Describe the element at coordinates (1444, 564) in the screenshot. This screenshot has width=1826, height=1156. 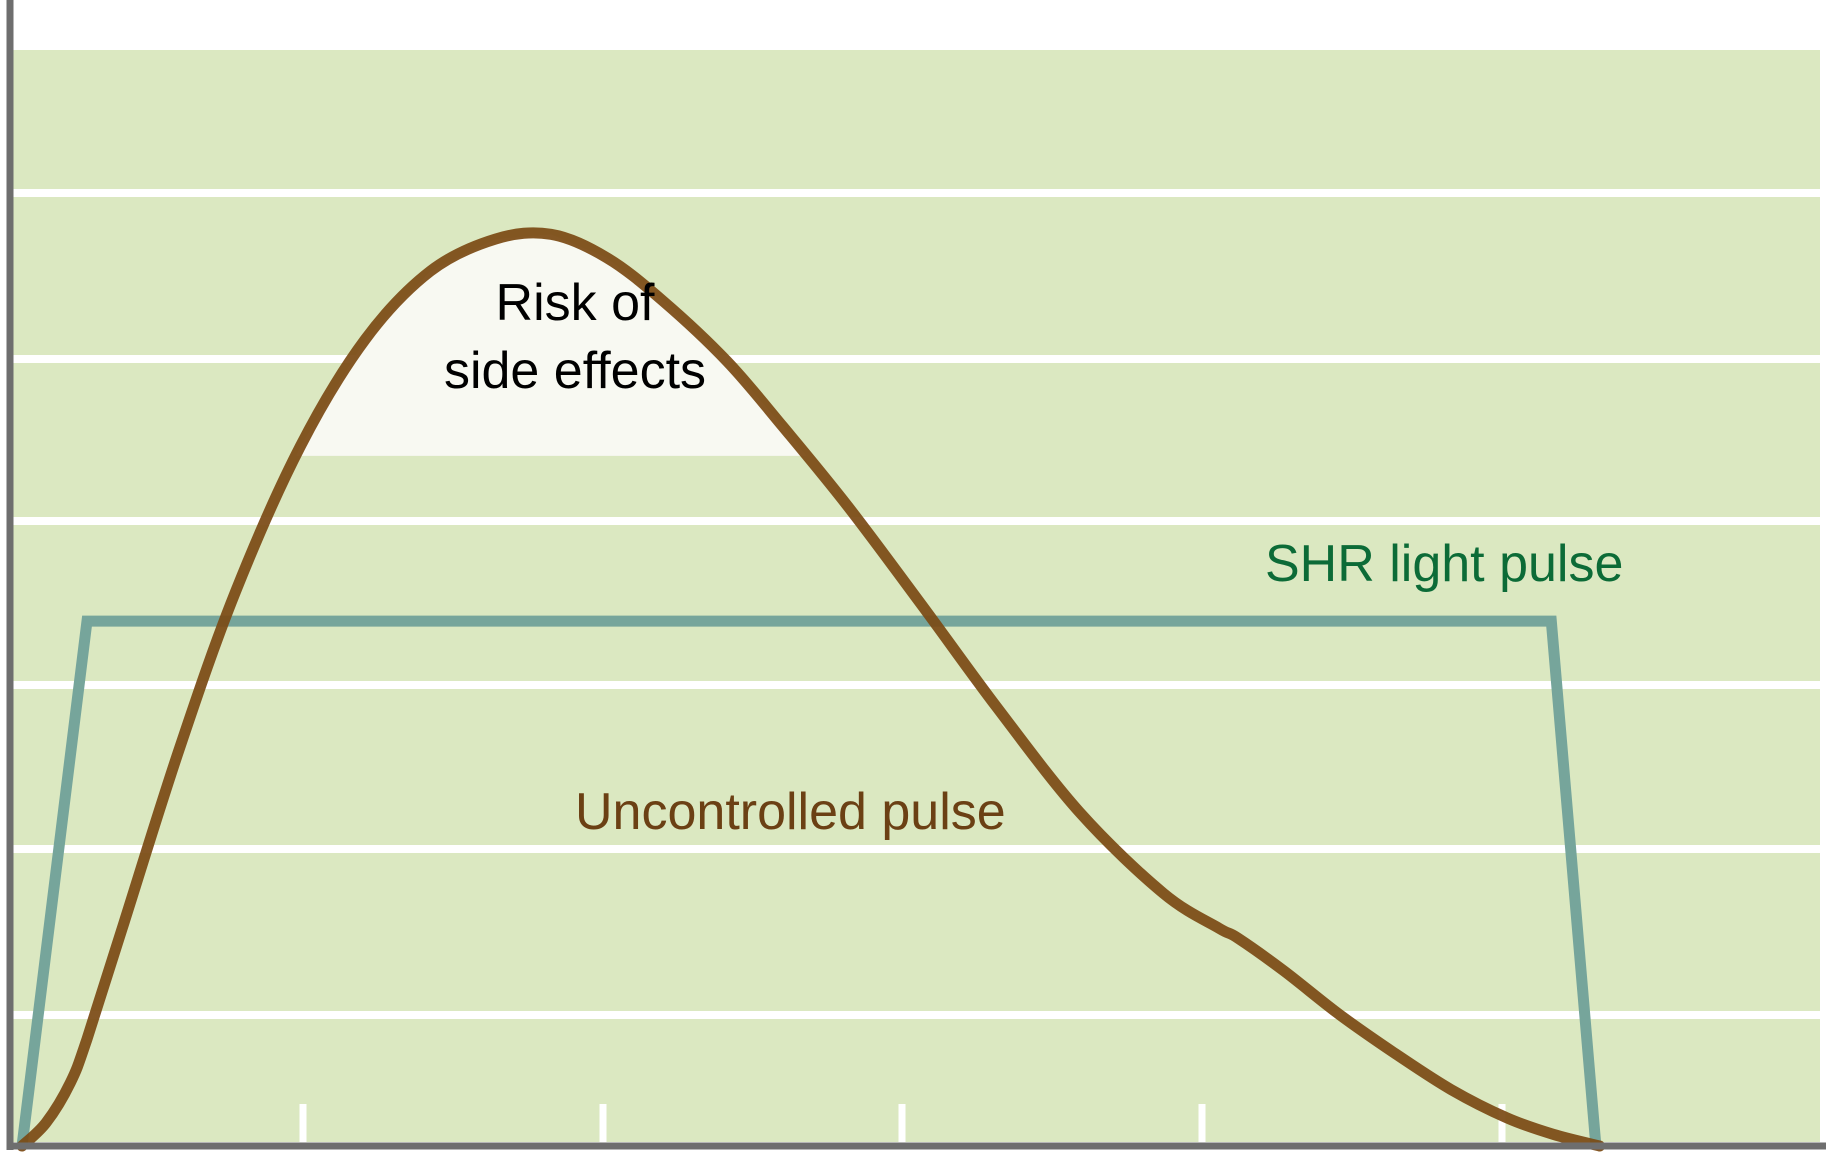
I see `annotation-shr-light-pulse: SHR light pulse` at that location.